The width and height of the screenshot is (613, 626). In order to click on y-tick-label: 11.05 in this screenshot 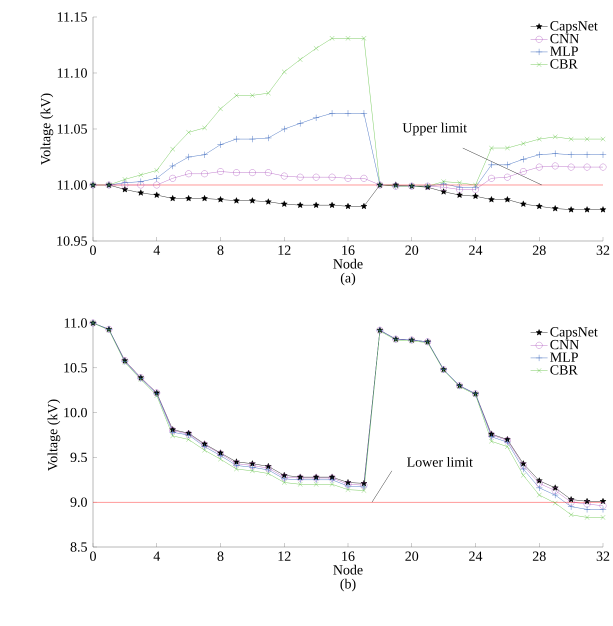, I will do `click(72, 129)`.